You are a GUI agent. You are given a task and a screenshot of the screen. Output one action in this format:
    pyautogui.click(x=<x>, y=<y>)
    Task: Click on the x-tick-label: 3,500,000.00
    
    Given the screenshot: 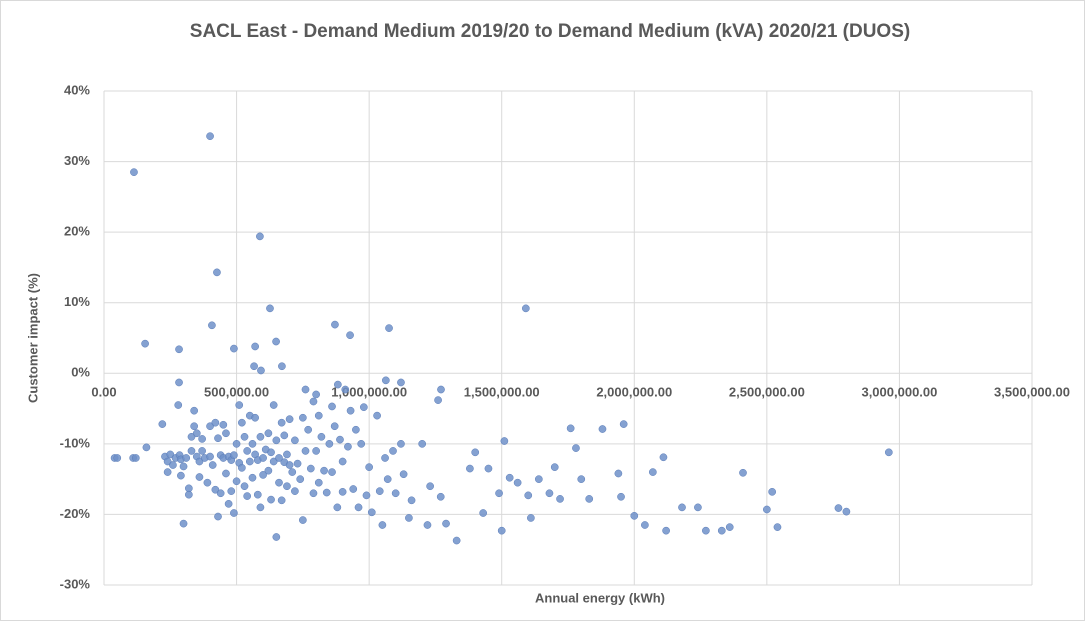 What is the action you would take?
    pyautogui.click(x=1032, y=392)
    